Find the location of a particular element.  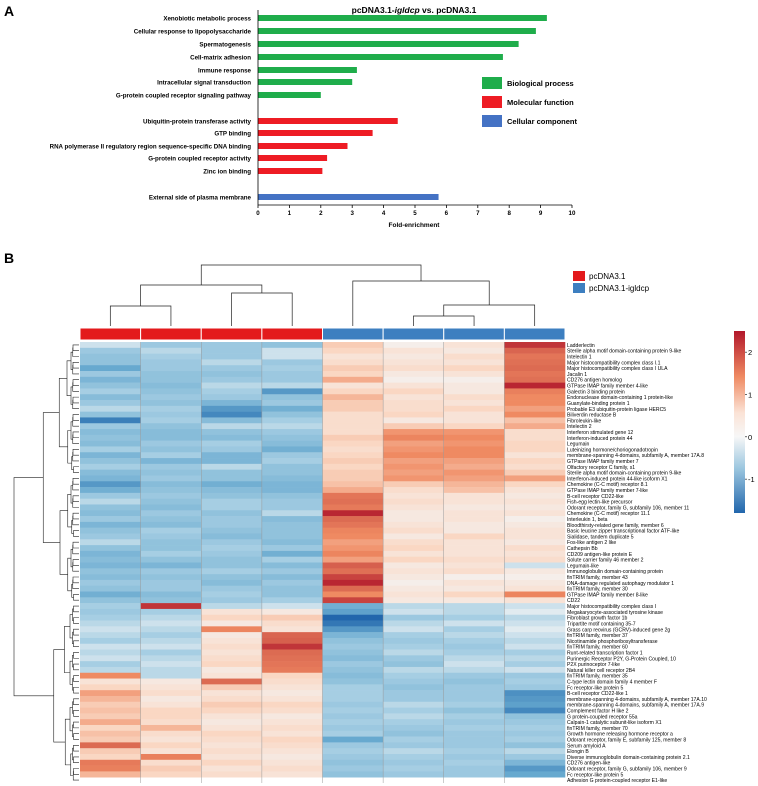

heatmap-row-label: Major histocompatibility complex class I is located at coordinates (611, 607).